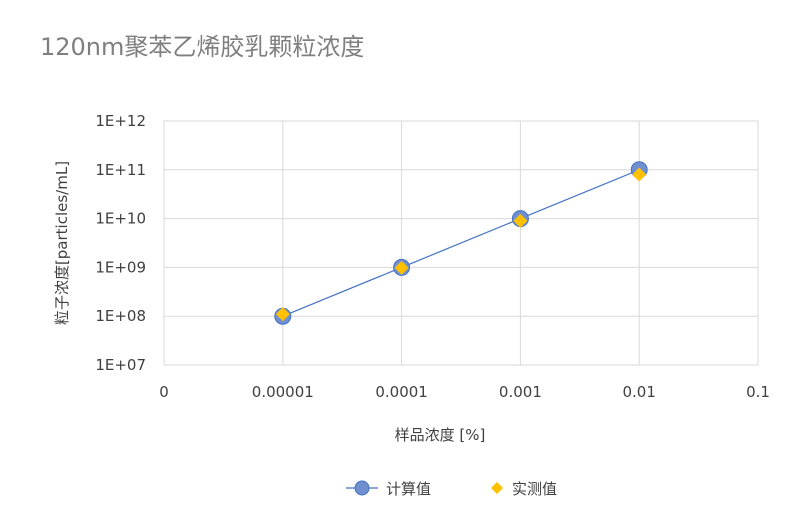 The width and height of the screenshot is (786, 525). Describe the element at coordinates (120, 219) in the screenshot. I see `y-tick-label: 1E+10` at that location.